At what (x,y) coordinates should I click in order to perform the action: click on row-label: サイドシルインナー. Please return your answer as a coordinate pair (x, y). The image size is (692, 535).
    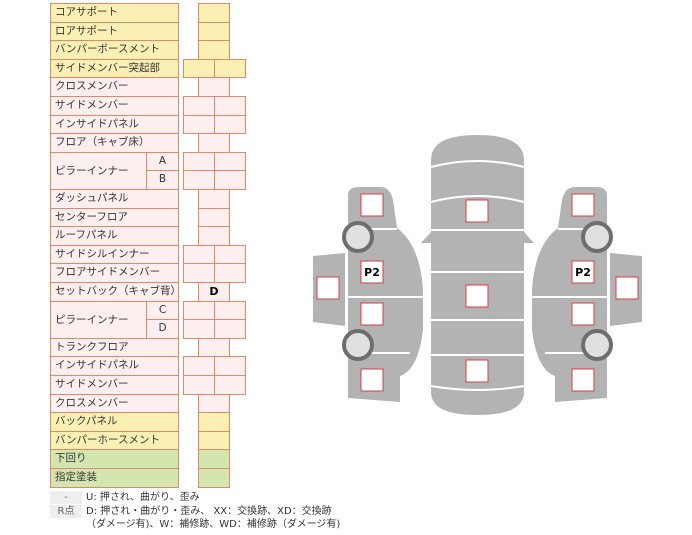
    Looking at the image, I should click on (114, 254).